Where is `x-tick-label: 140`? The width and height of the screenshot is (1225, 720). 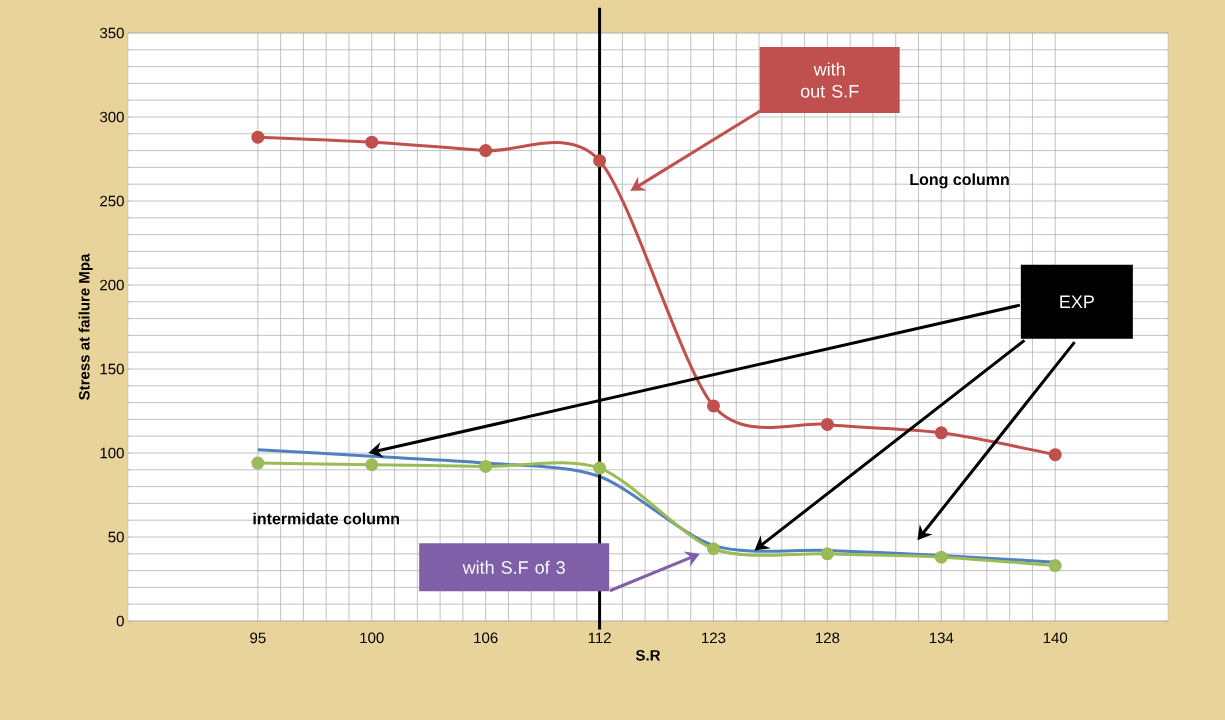 x-tick-label: 140 is located at coordinates (1055, 638).